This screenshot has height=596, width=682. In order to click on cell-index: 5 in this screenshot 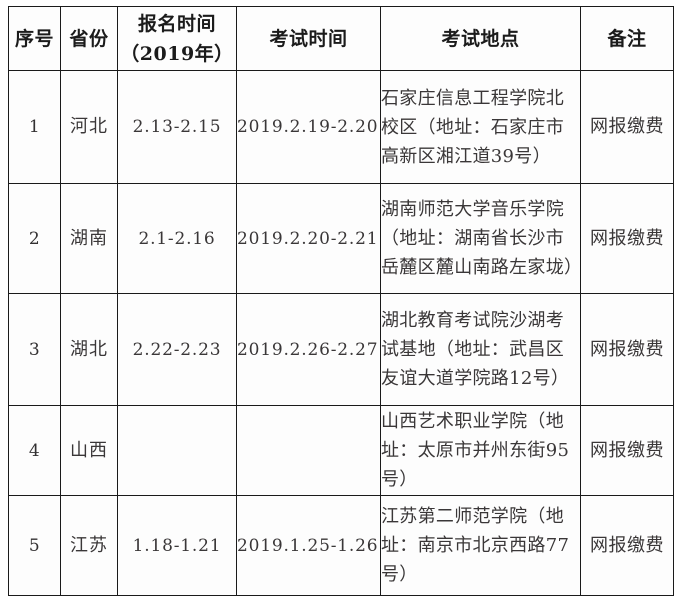, I will do `click(34, 545)`.